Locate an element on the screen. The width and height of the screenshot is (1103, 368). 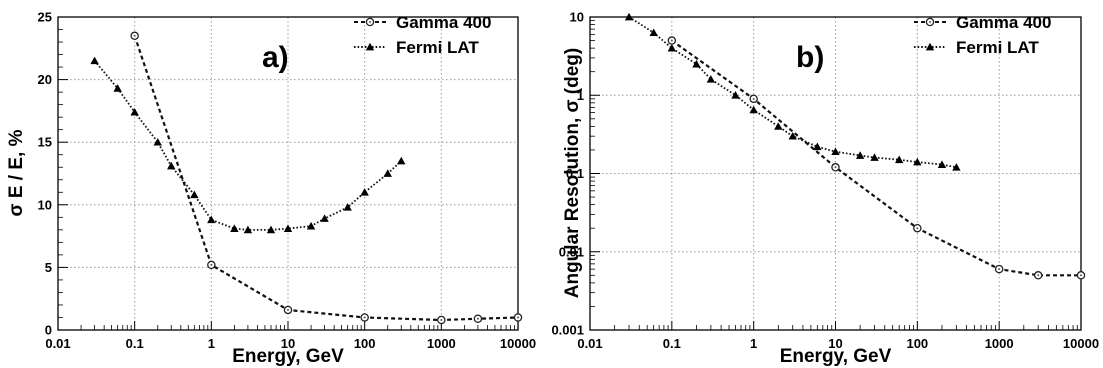
y-tick-label: 0 is located at coordinates (48, 330).